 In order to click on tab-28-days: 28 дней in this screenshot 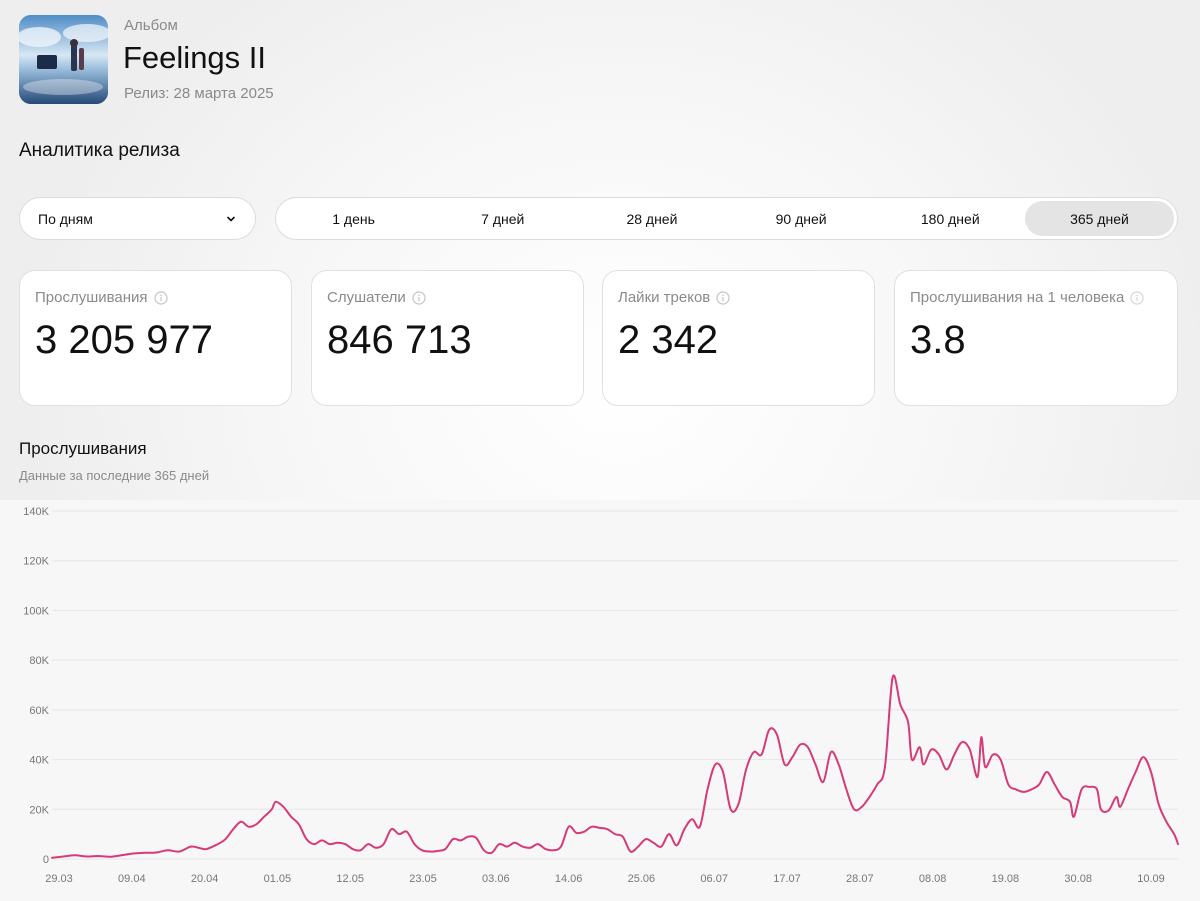, I will do `click(652, 218)`.